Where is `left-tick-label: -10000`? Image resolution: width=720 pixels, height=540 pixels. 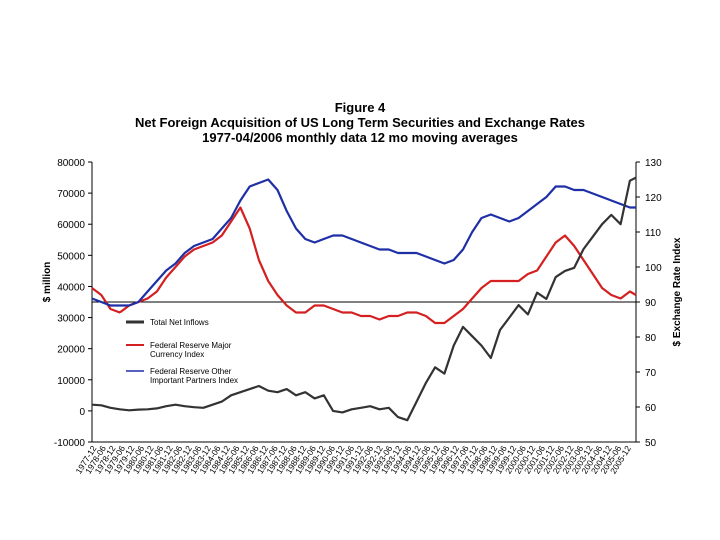 left-tick-label: -10000 is located at coordinates (70, 443).